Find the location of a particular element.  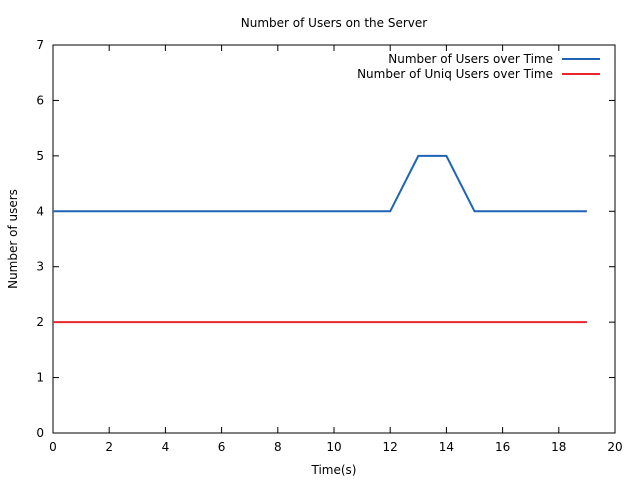

y-axis-label: Number of users is located at coordinates (13, 239).